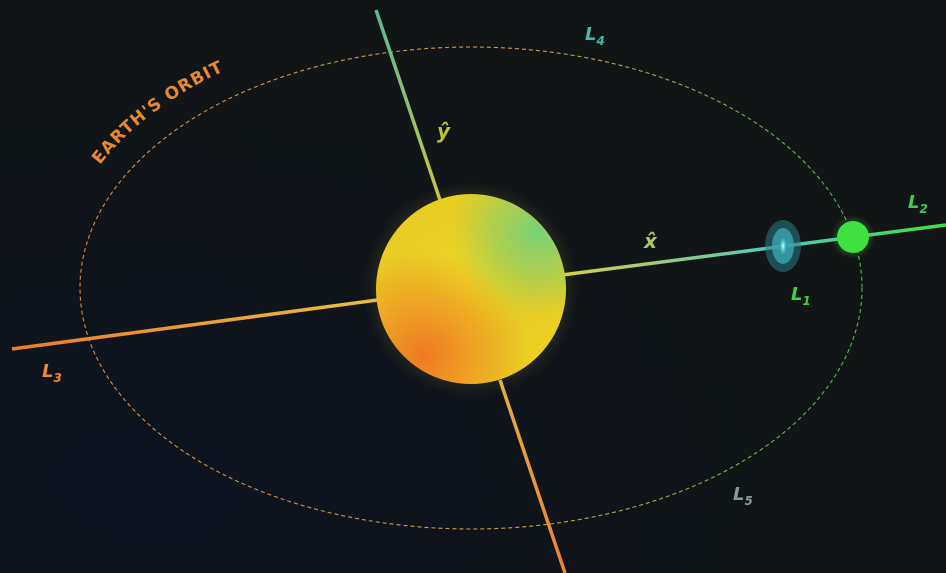 The image size is (946, 573). What do you see at coordinates (853, 237) in the screenshot?
I see `earth-icon` at bounding box center [853, 237].